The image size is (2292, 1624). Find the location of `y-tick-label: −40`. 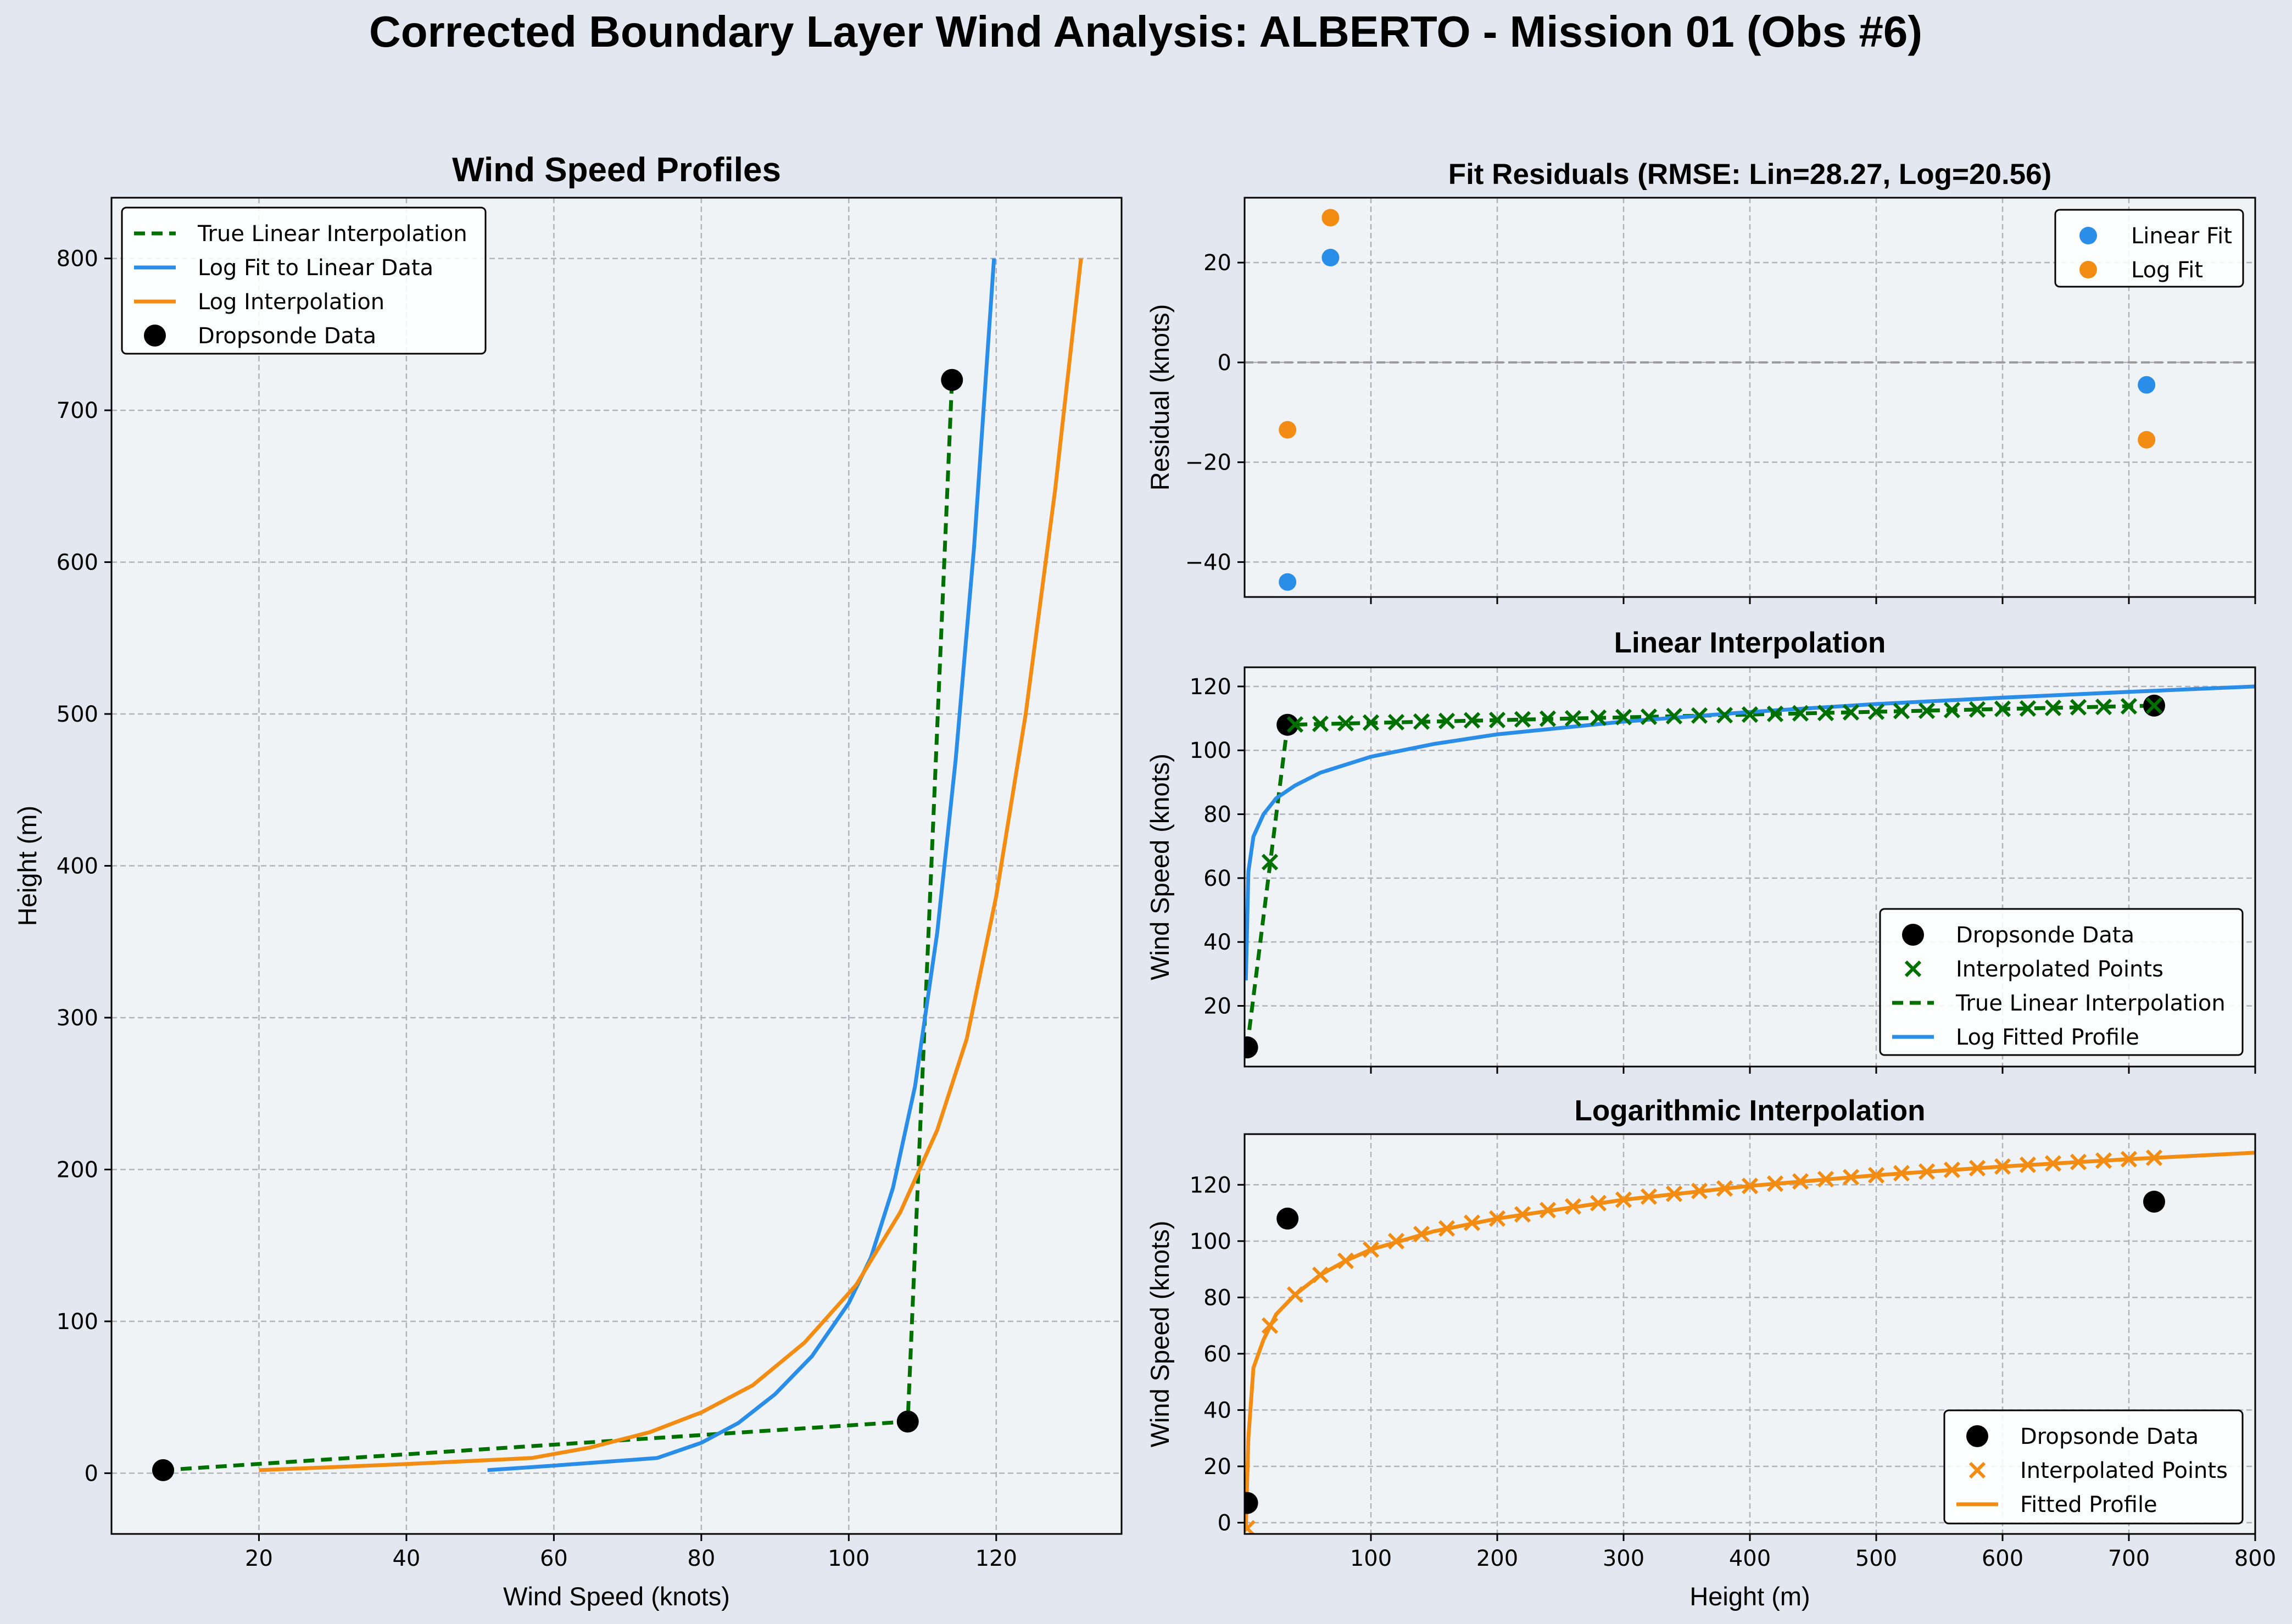

y-tick-label: −40 is located at coordinates (1208, 562).